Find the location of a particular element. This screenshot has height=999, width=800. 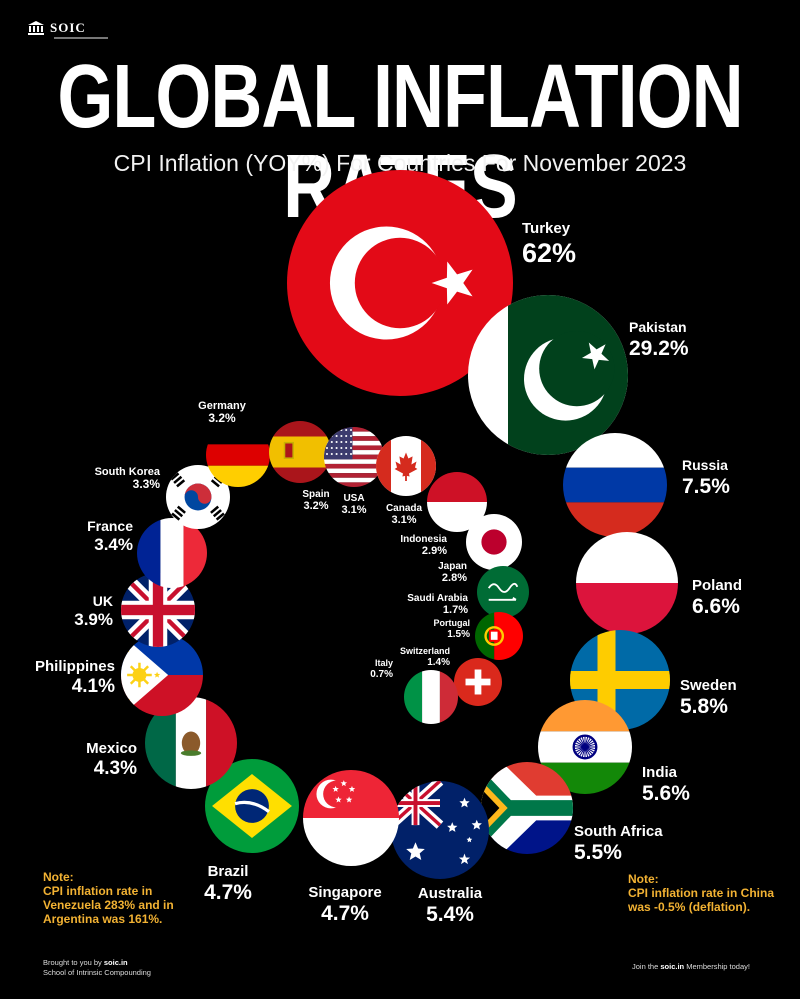

value-label: 3.4% is located at coordinates (113, 544).